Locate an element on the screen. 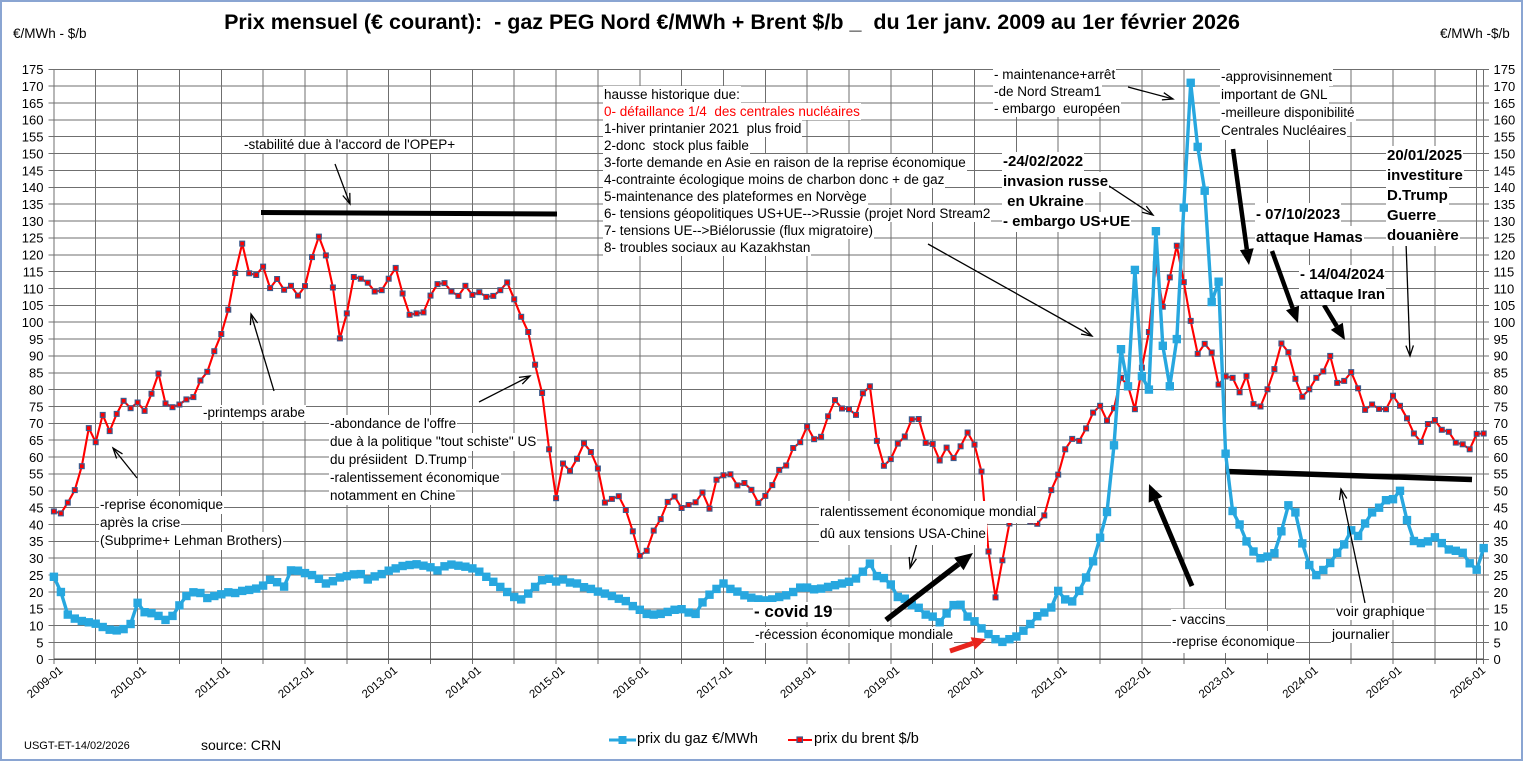 Image resolution: width=1525 pixels, height=765 pixels. svg-text: 2026-01 is located at coordinates (1468, 683).